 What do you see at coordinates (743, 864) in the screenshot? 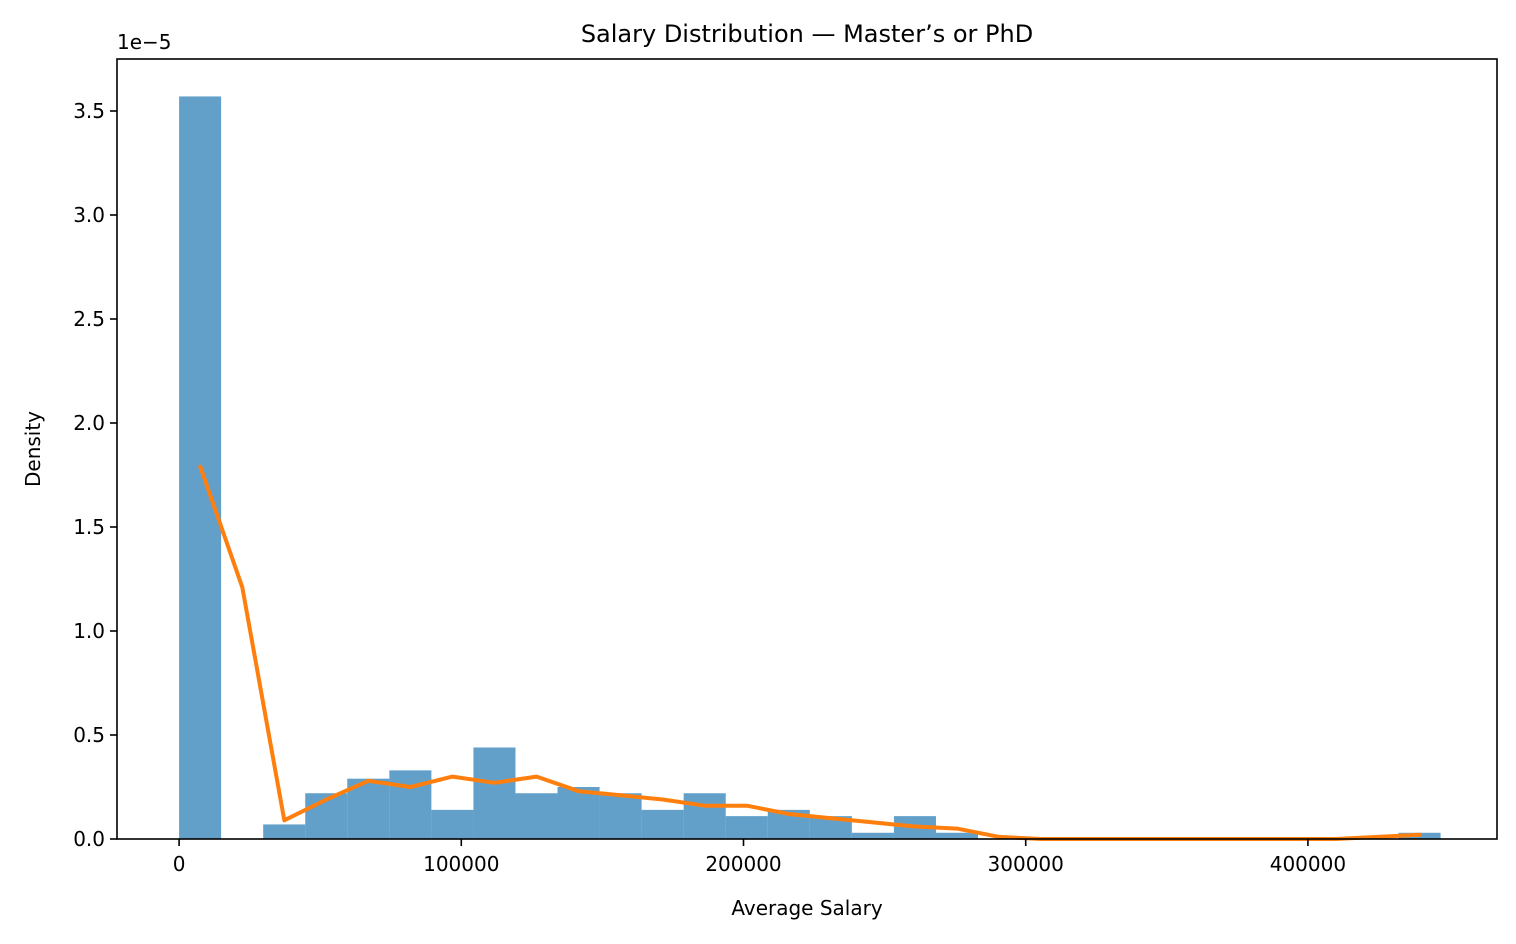
I see `x-tick-label: 200000` at bounding box center [743, 864].